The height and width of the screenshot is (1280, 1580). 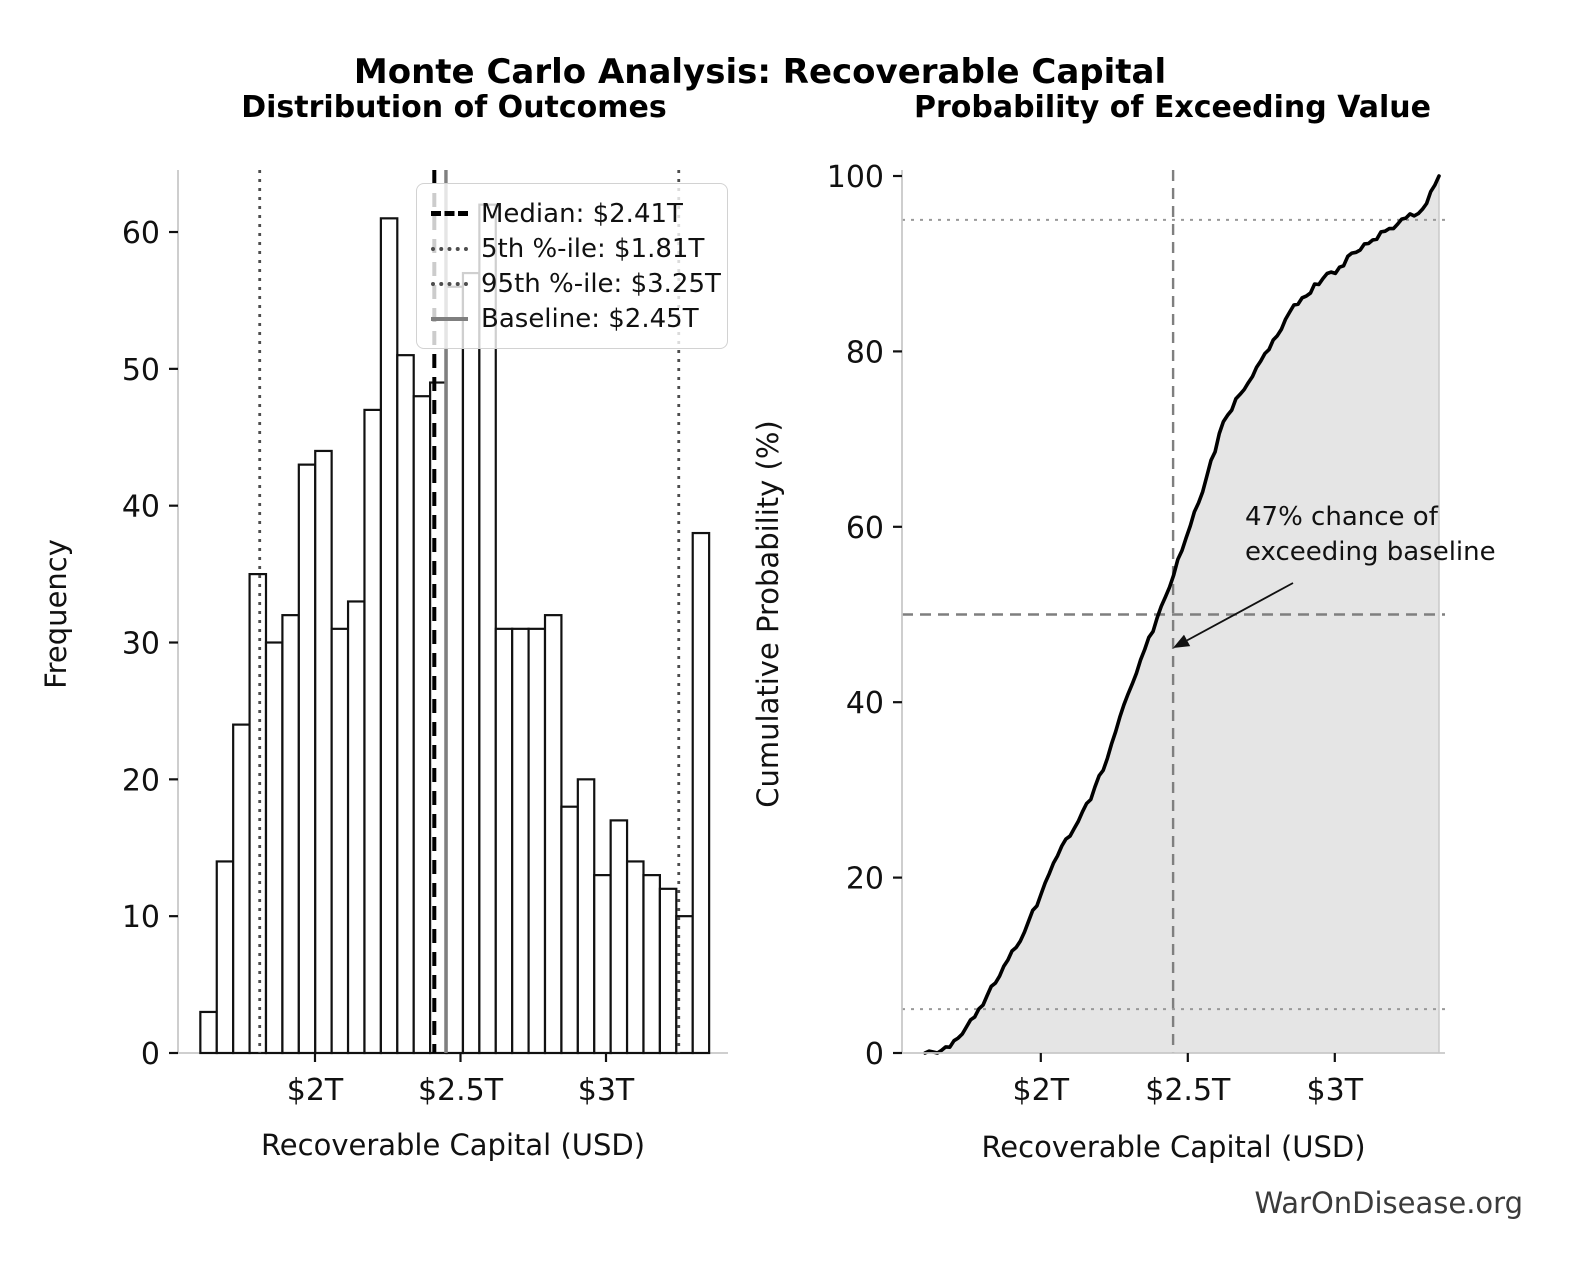 What do you see at coordinates (606, 1090) in the screenshot?
I see `left-x-tick-label: $3T` at bounding box center [606, 1090].